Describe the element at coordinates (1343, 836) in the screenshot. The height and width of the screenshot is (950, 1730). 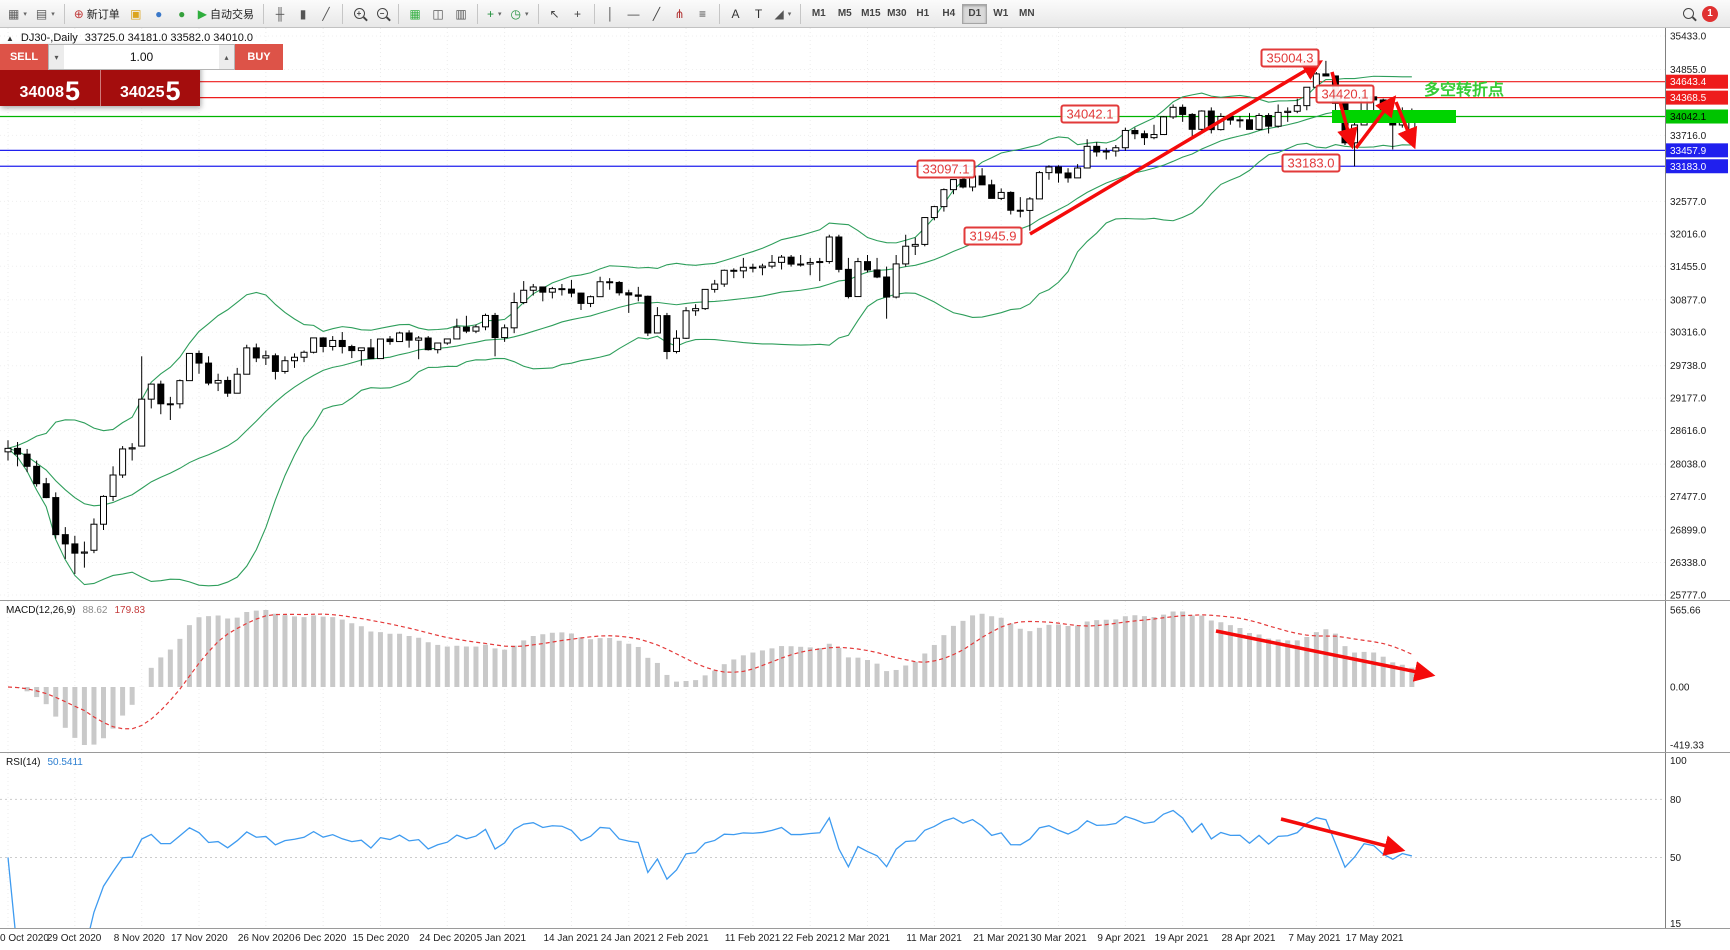
I see `rsi-trend-arrow` at that location.